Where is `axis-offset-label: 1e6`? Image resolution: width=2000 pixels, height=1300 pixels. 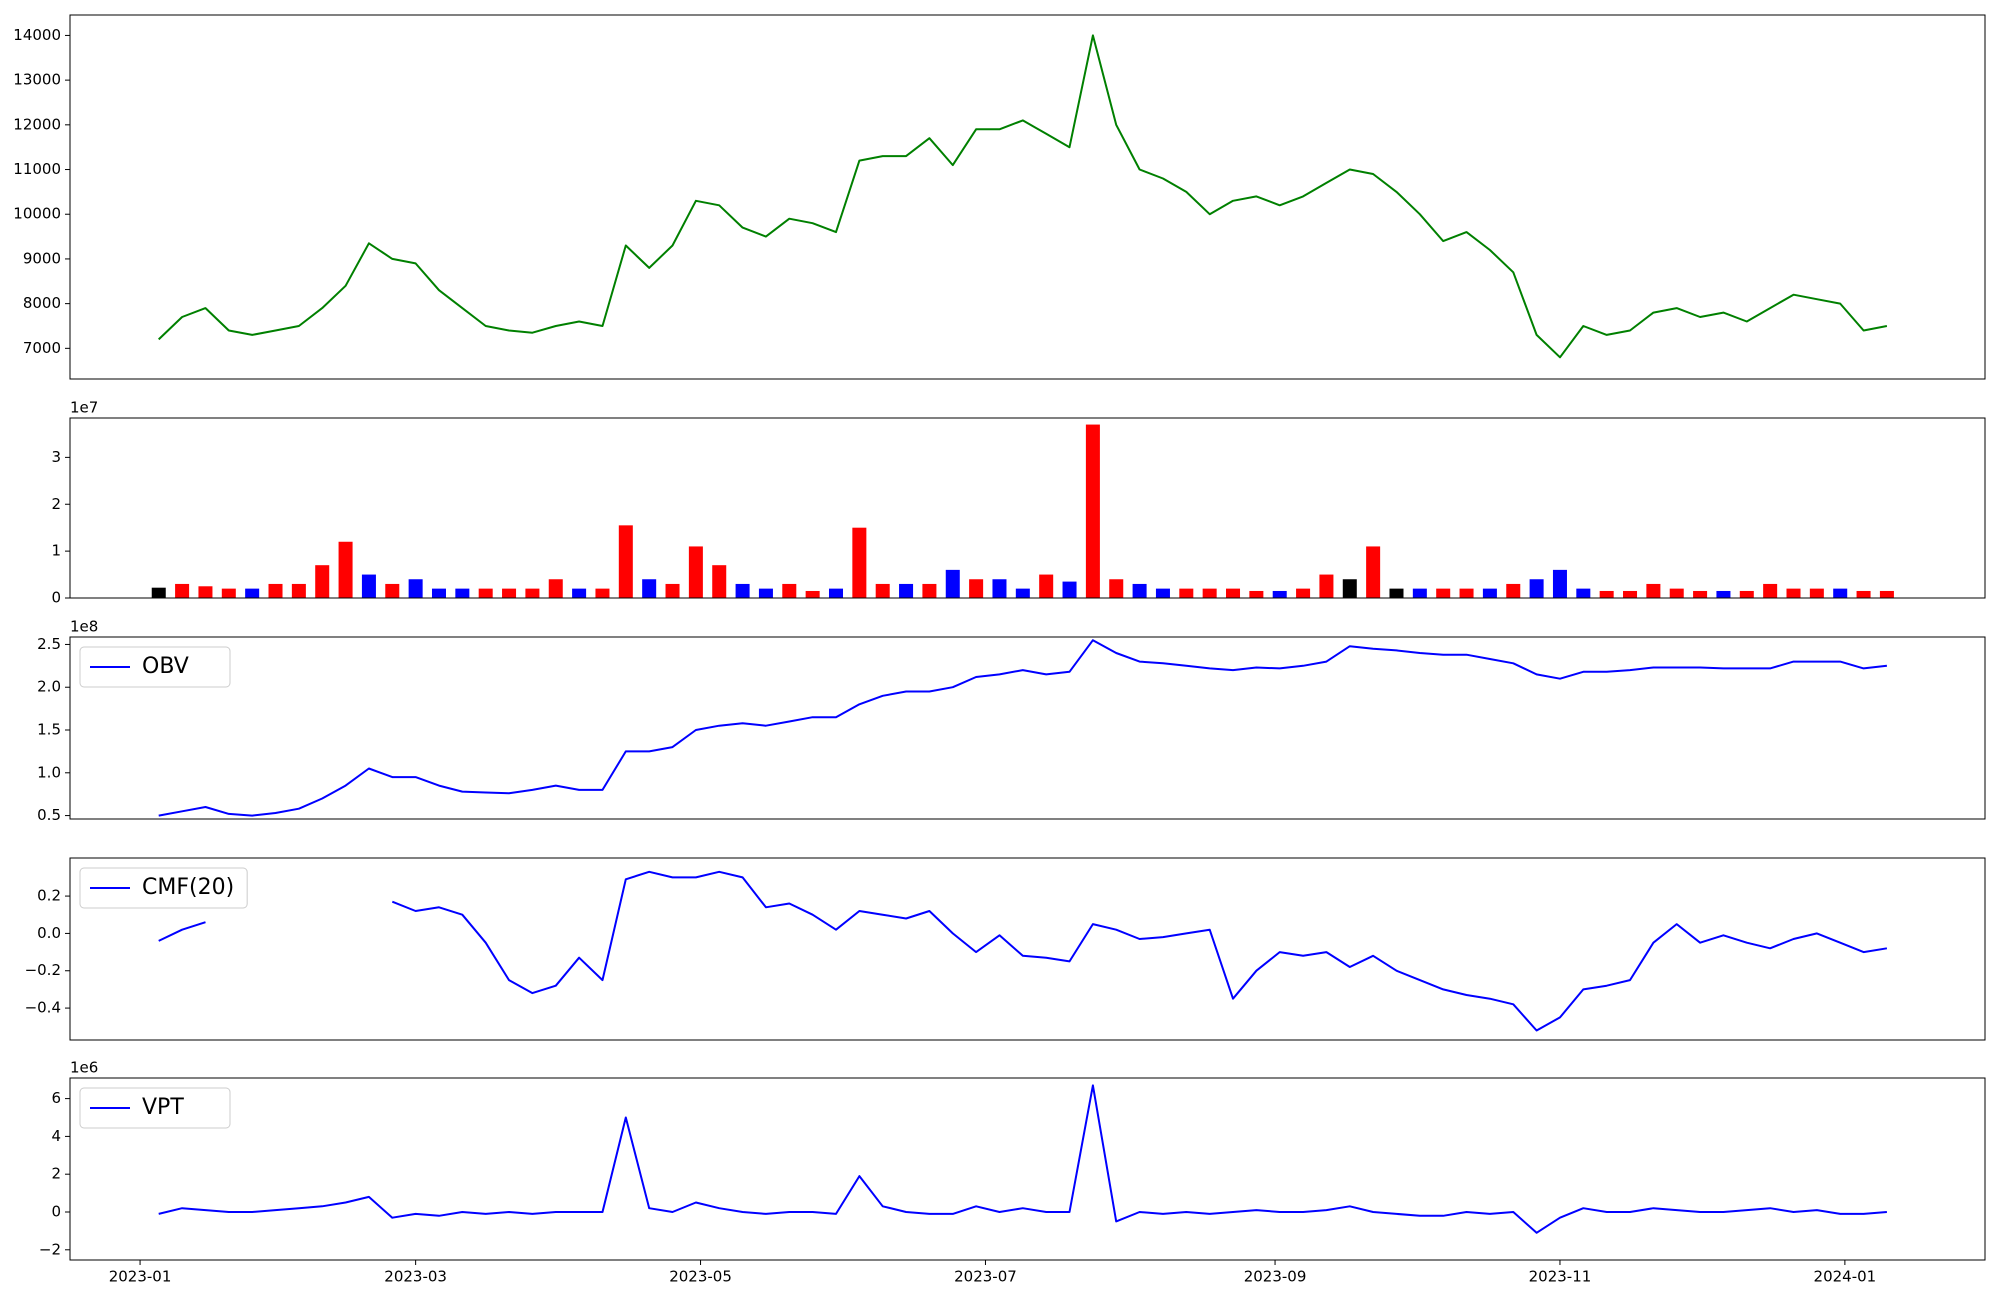
axis-offset-label: 1e6 is located at coordinates (84, 1068).